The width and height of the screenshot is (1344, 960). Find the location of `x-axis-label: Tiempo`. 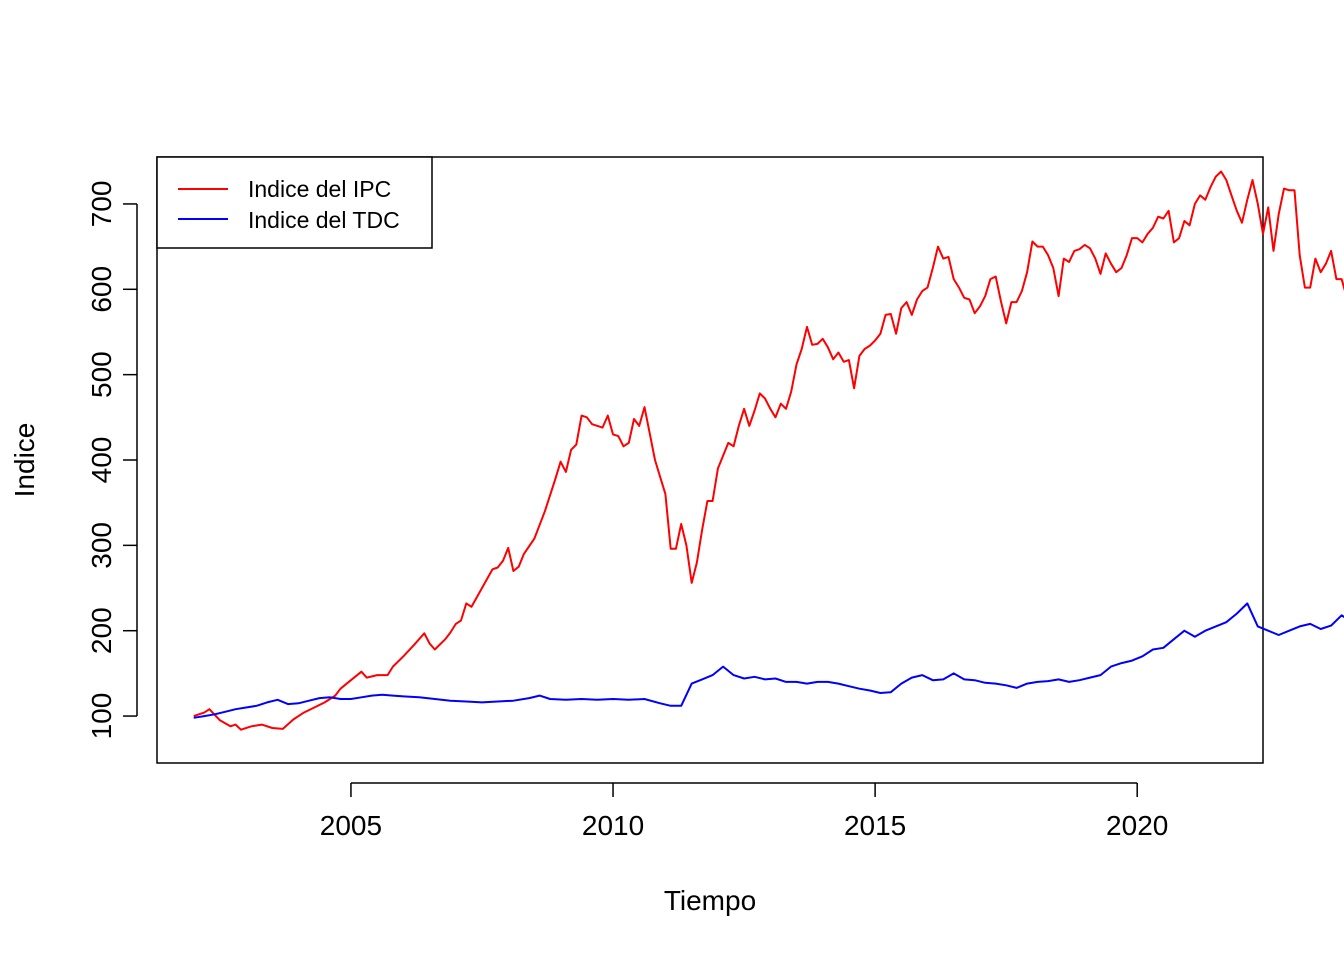

x-axis-label: Tiempo is located at coordinates (710, 900).